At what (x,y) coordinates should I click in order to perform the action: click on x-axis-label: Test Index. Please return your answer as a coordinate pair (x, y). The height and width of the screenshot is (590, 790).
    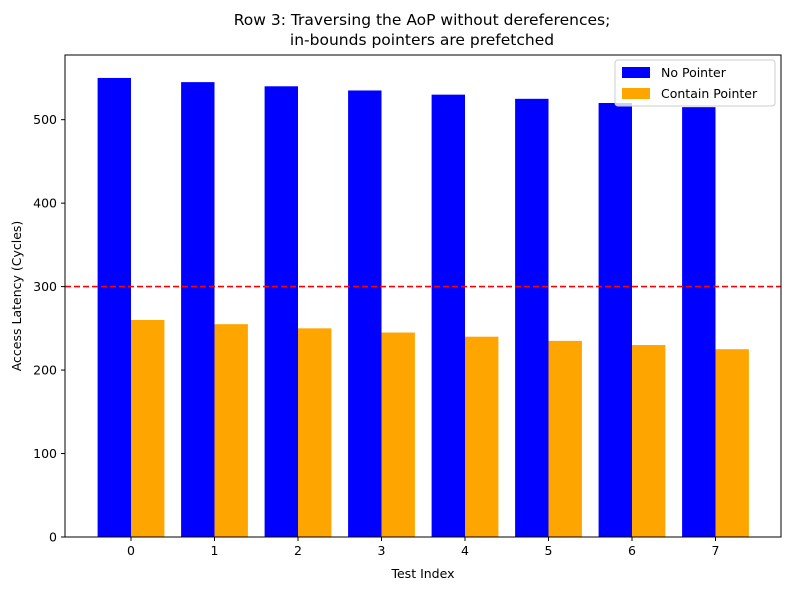
    Looking at the image, I should click on (422, 573).